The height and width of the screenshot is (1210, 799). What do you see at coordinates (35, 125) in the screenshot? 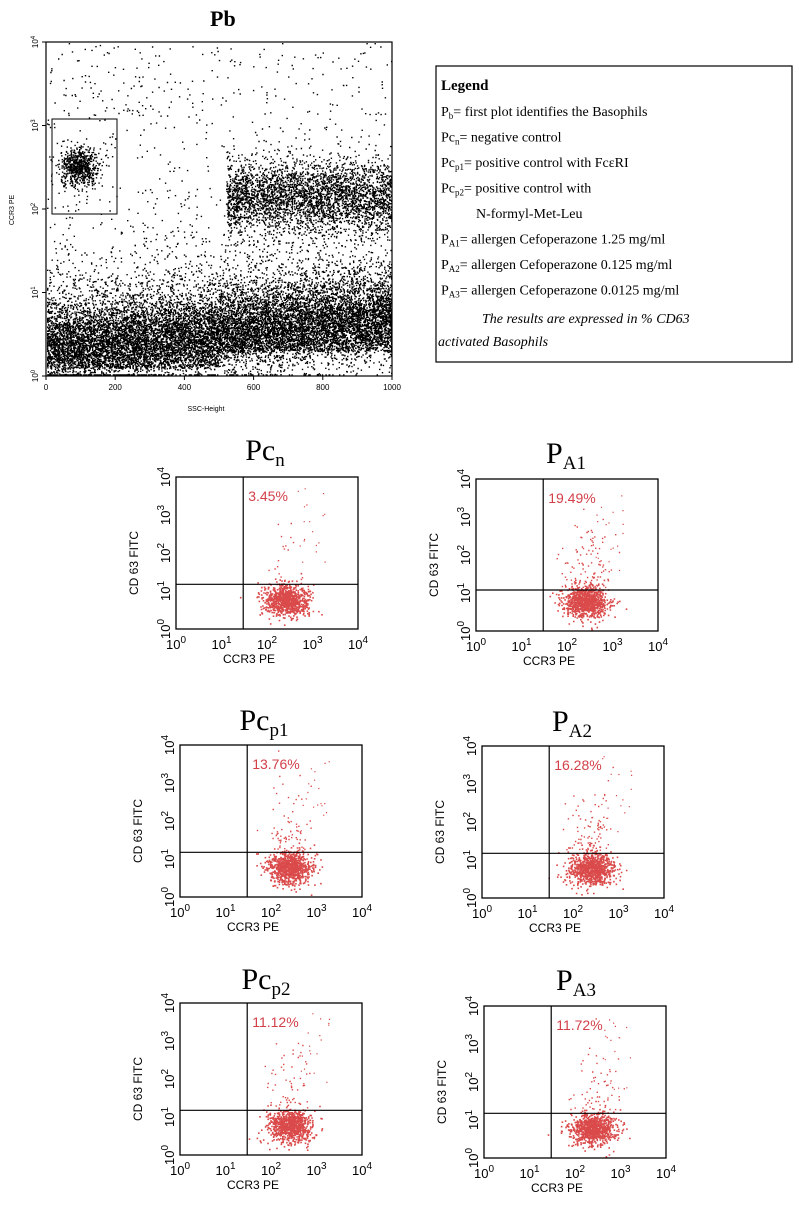
I see `pb-ytick-label: 103` at bounding box center [35, 125].